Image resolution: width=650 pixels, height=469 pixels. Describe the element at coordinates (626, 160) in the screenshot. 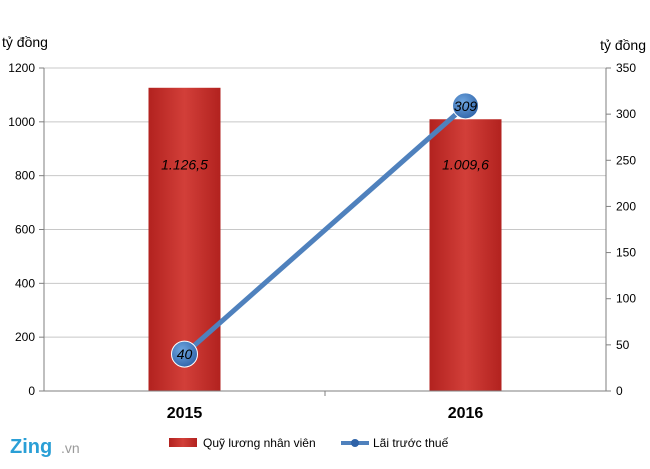

I see `right-tick-label: 250` at that location.